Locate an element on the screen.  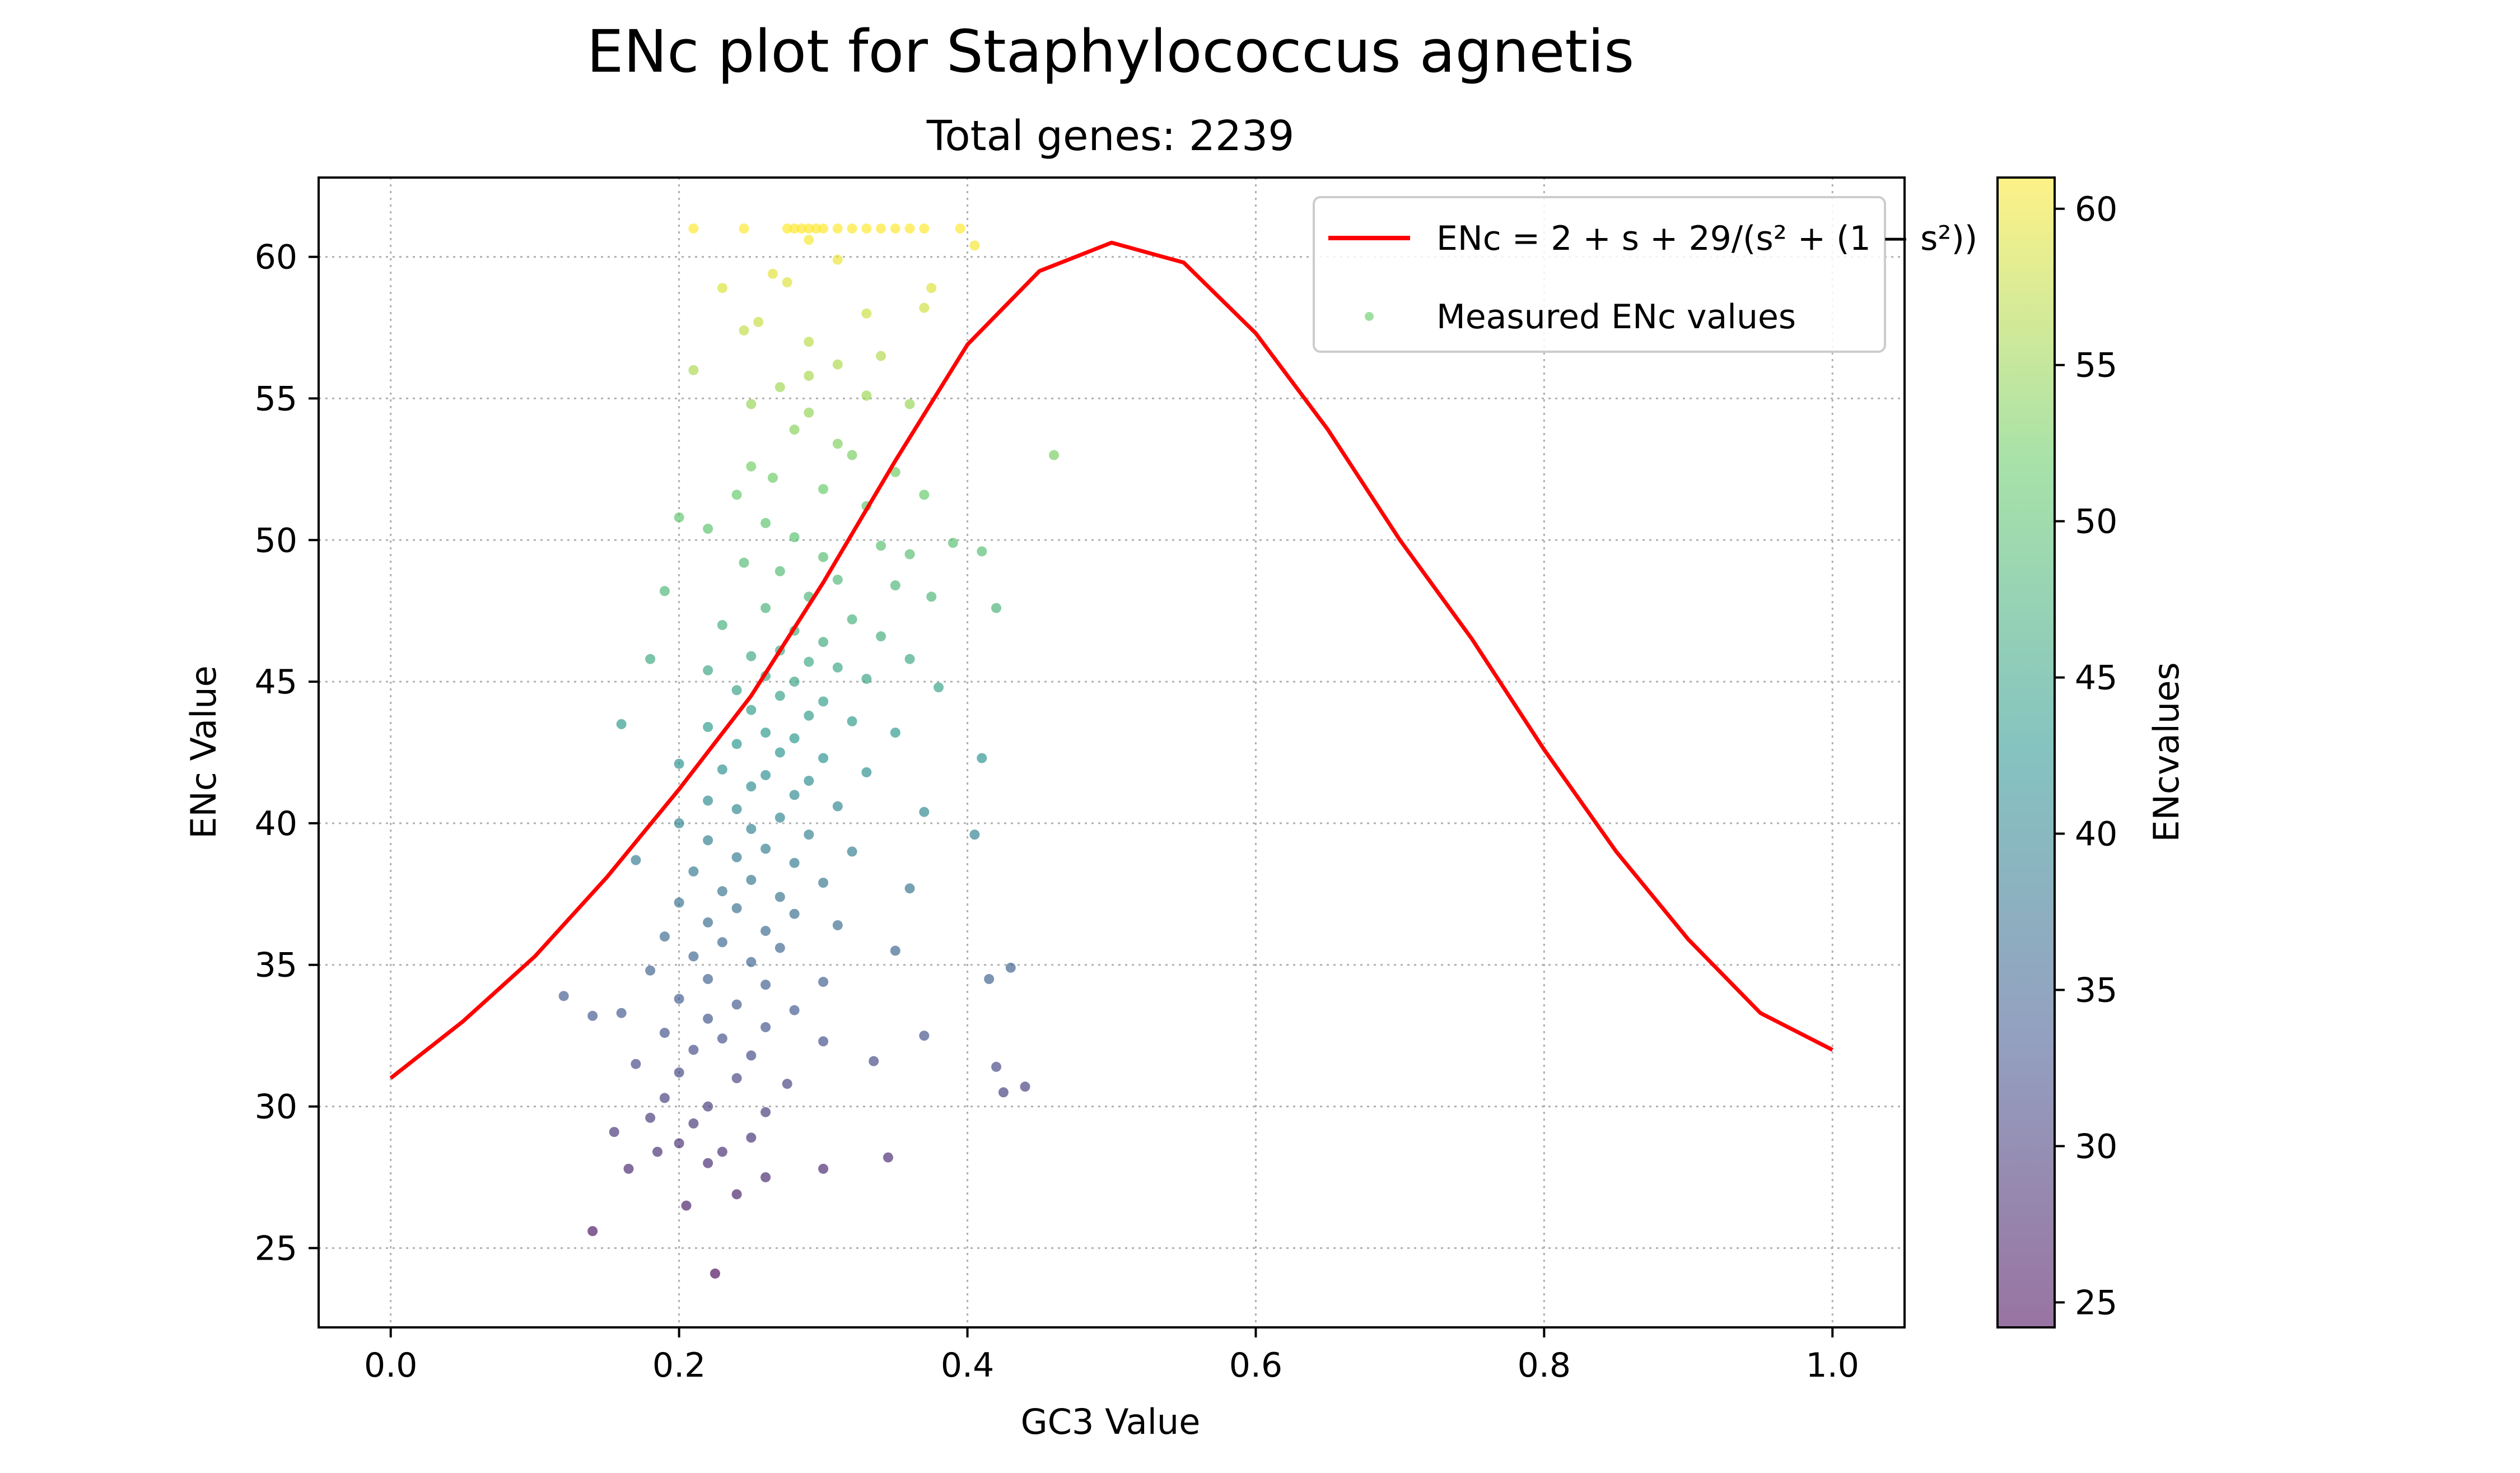
y-tick-label: 25 is located at coordinates (276, 1248).